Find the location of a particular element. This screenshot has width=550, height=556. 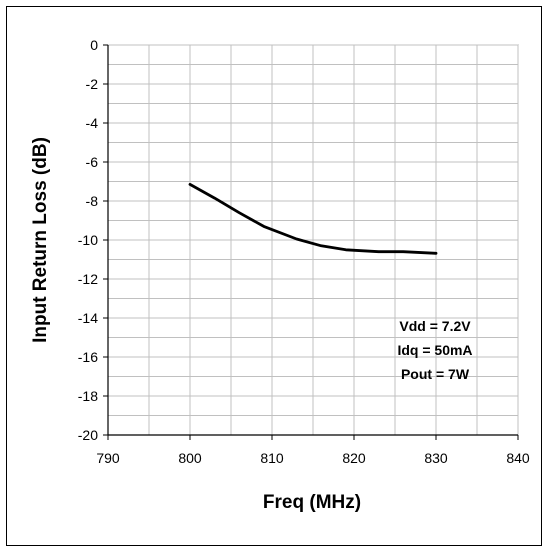

x-tick-label: 790 is located at coordinates (108, 458).